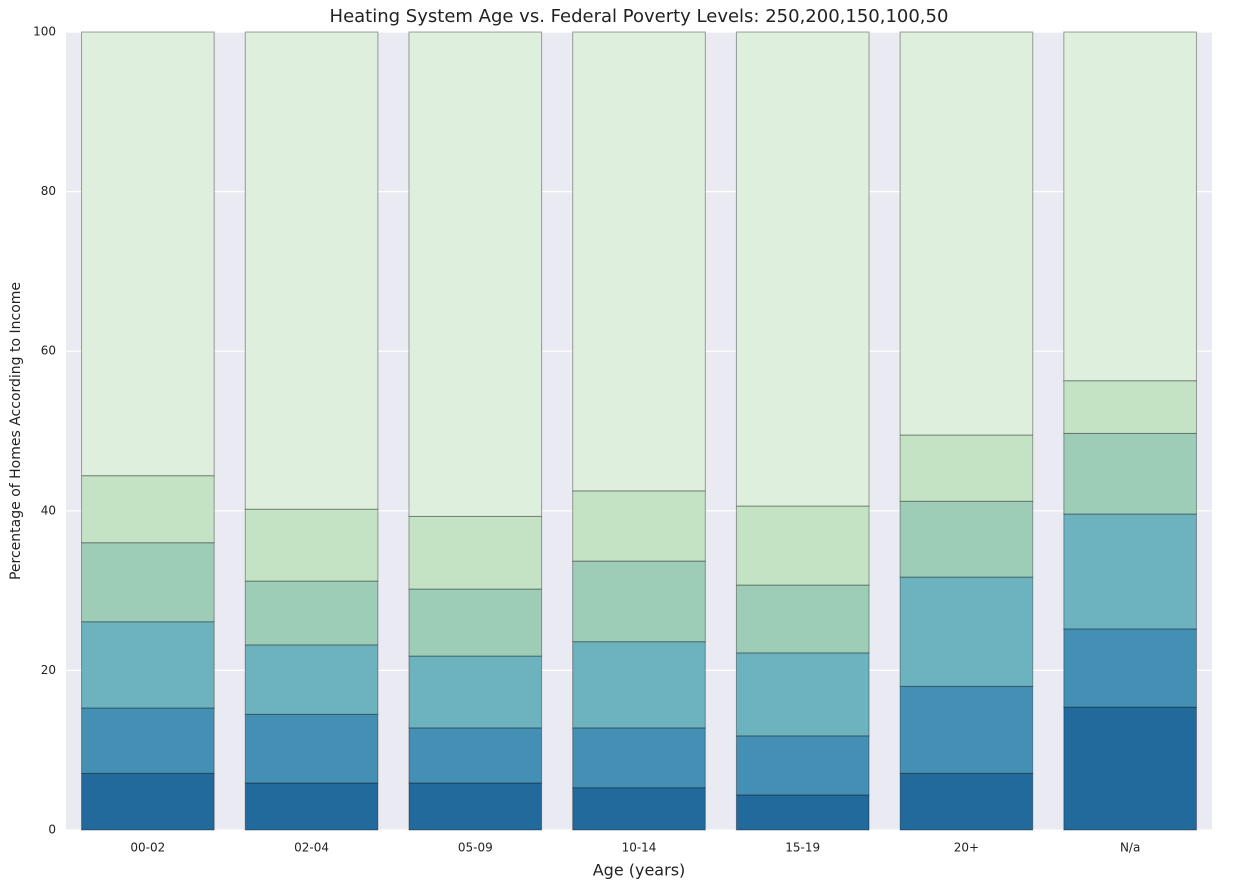  Describe the element at coordinates (16, 431) in the screenshot. I see `y-axis-label: Percentage of Homes According to Income` at that location.